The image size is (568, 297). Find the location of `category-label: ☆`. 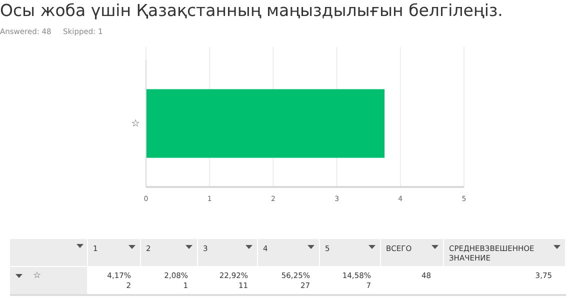

category-label: ☆ is located at coordinates (37, 276).